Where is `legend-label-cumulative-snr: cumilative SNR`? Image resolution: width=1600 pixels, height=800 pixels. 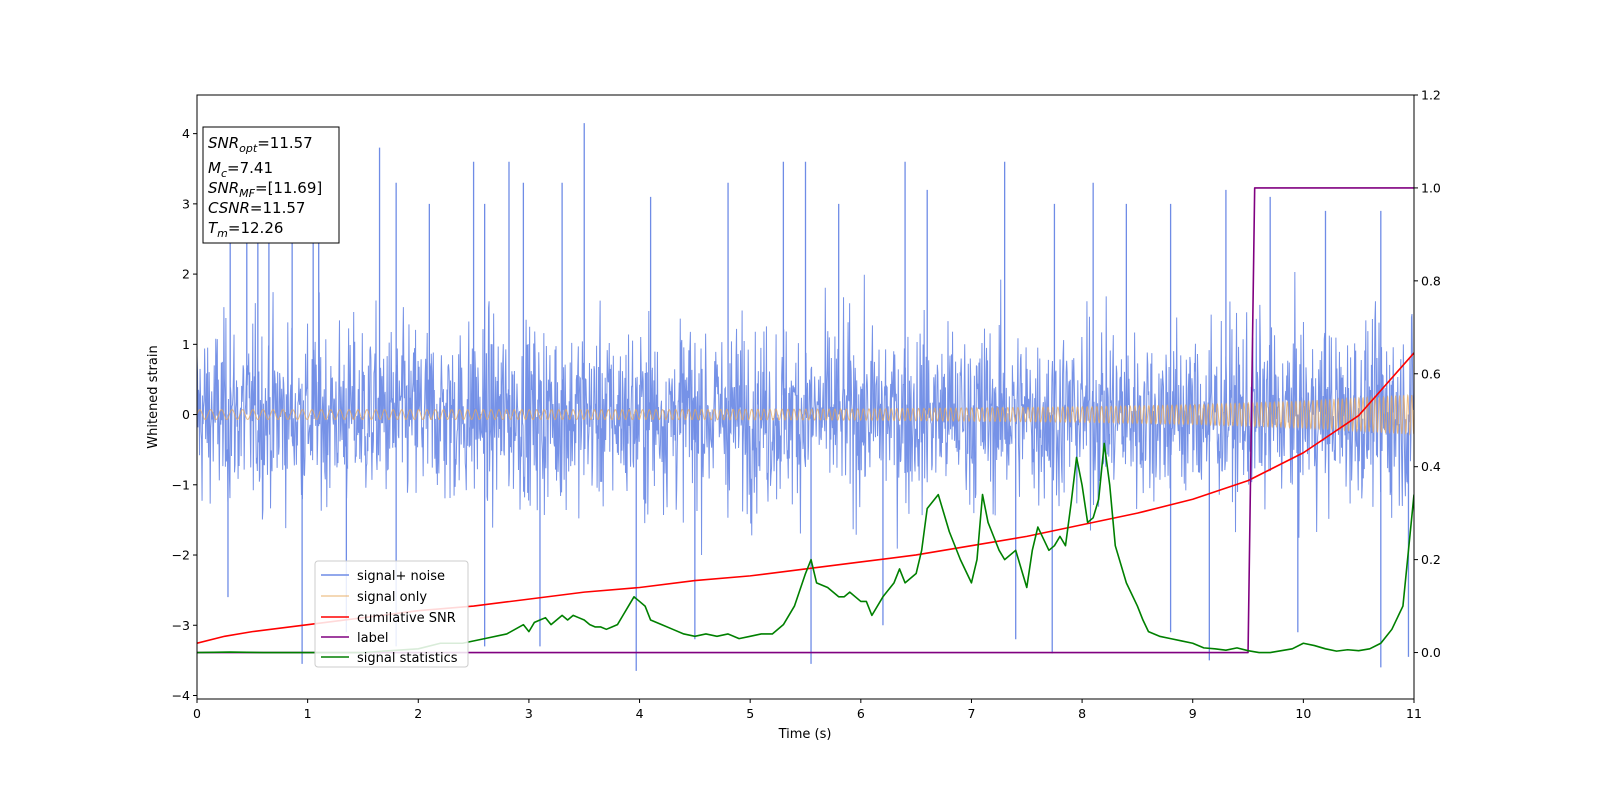 legend-label-cumulative-snr: cumilative SNR is located at coordinates (406, 618).